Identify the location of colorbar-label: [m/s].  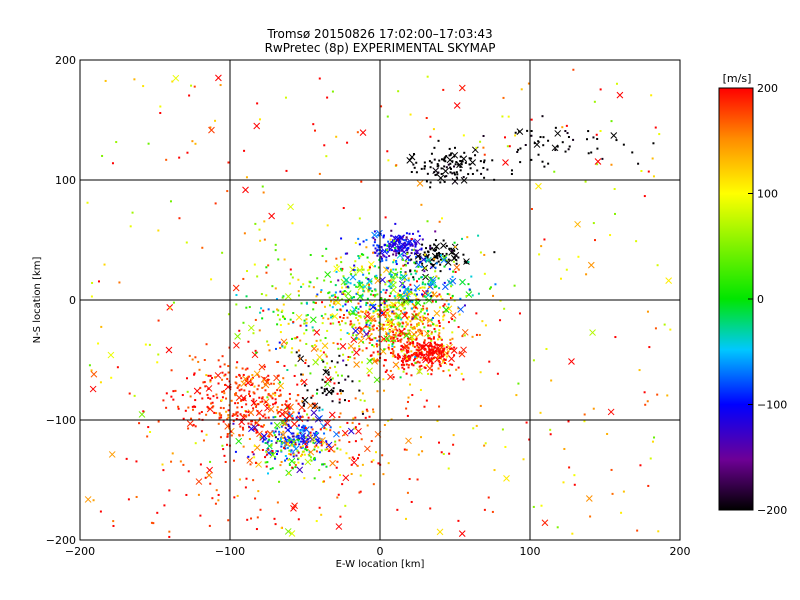
(737, 78).